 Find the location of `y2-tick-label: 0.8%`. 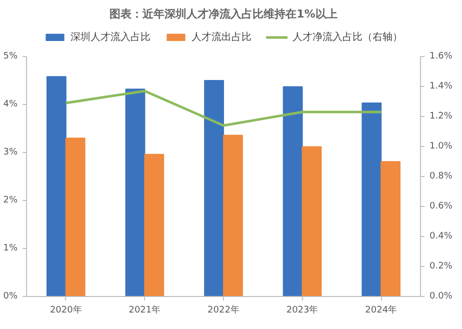

y2-tick-label: 0.8% is located at coordinates (441, 177).